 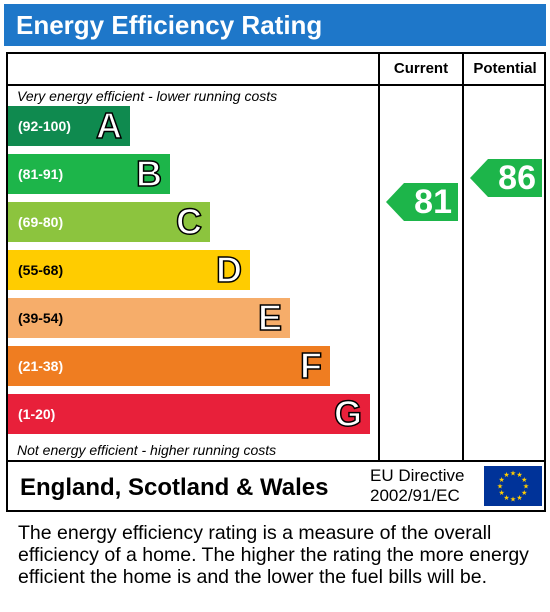 I want to click on band-letter: E, so click(x=270, y=318).